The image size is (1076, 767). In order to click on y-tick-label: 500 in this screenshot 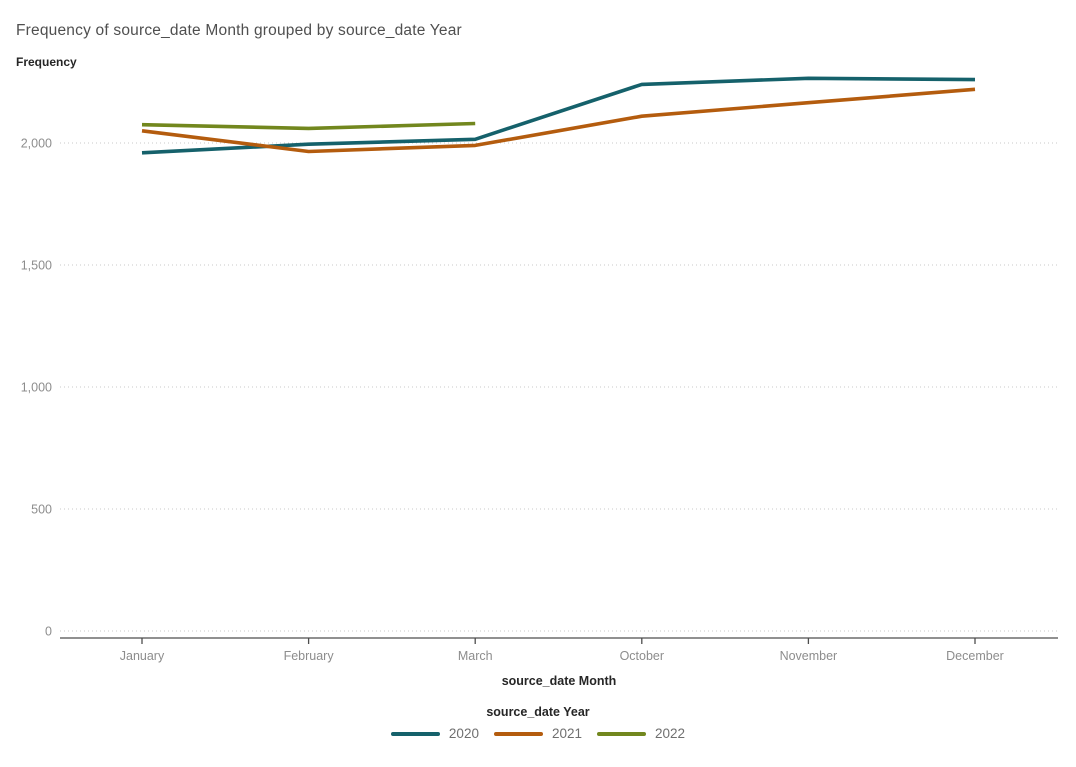, I will do `click(41, 510)`.